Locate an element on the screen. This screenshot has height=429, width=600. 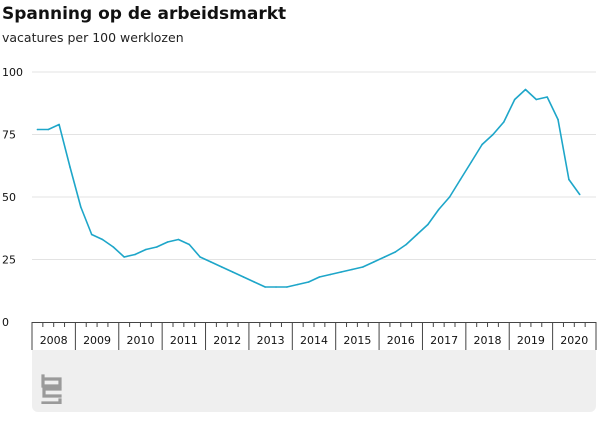
x-tick-label: 2020 is located at coordinates (574, 340).